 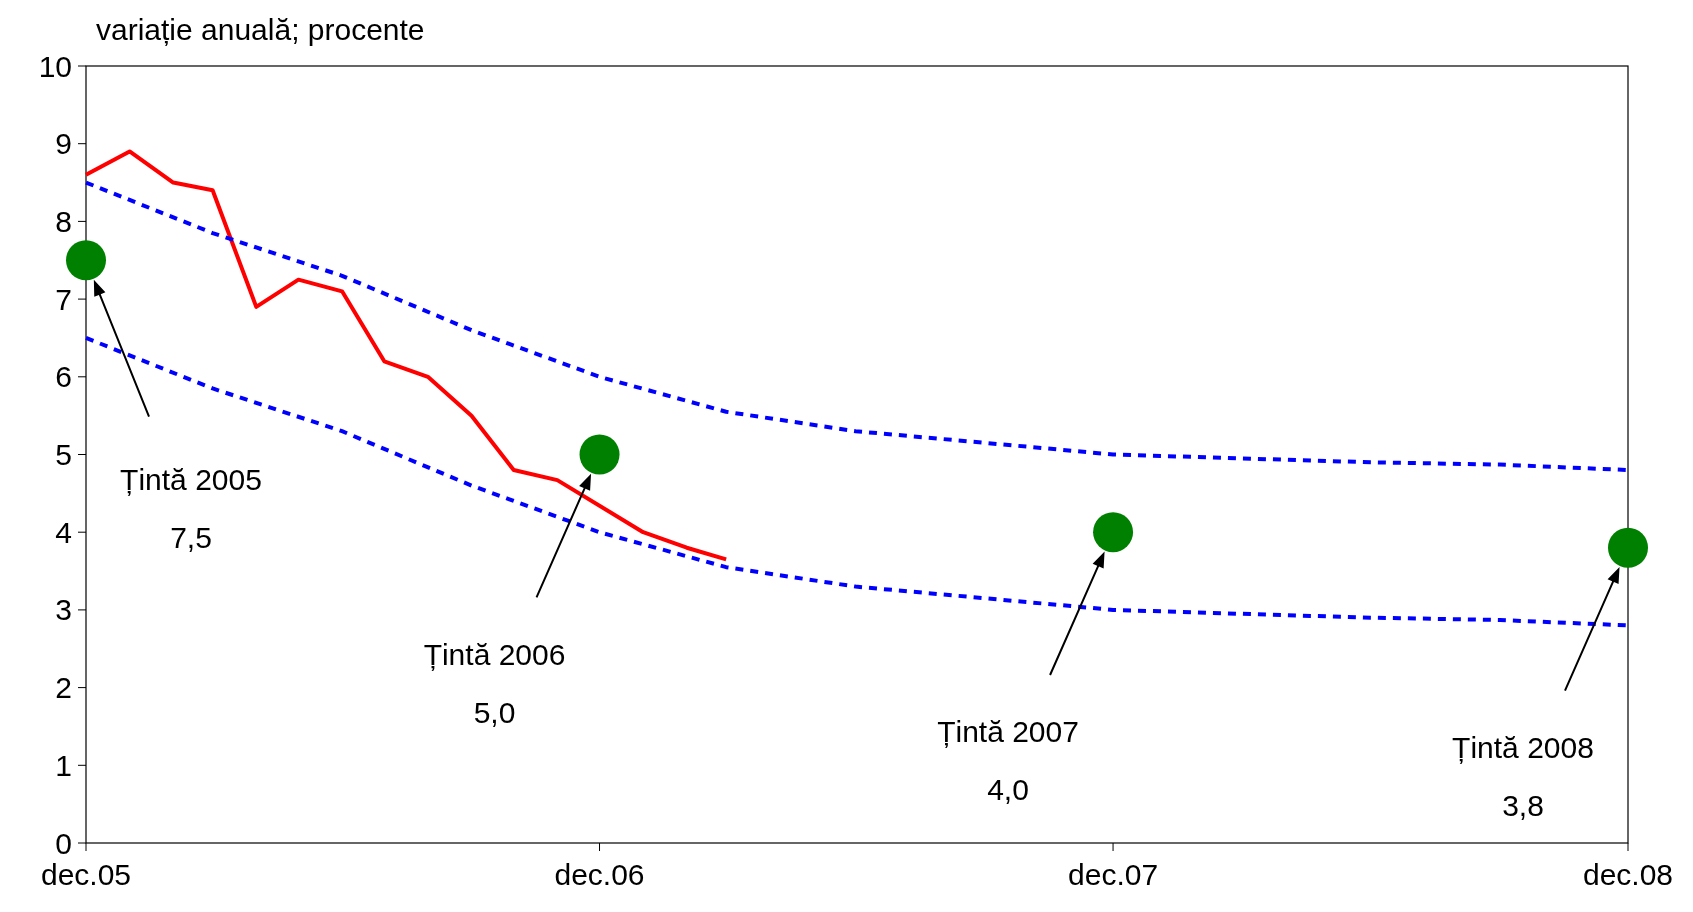 I want to click on y-tick-label: 1, so click(x=63, y=765).